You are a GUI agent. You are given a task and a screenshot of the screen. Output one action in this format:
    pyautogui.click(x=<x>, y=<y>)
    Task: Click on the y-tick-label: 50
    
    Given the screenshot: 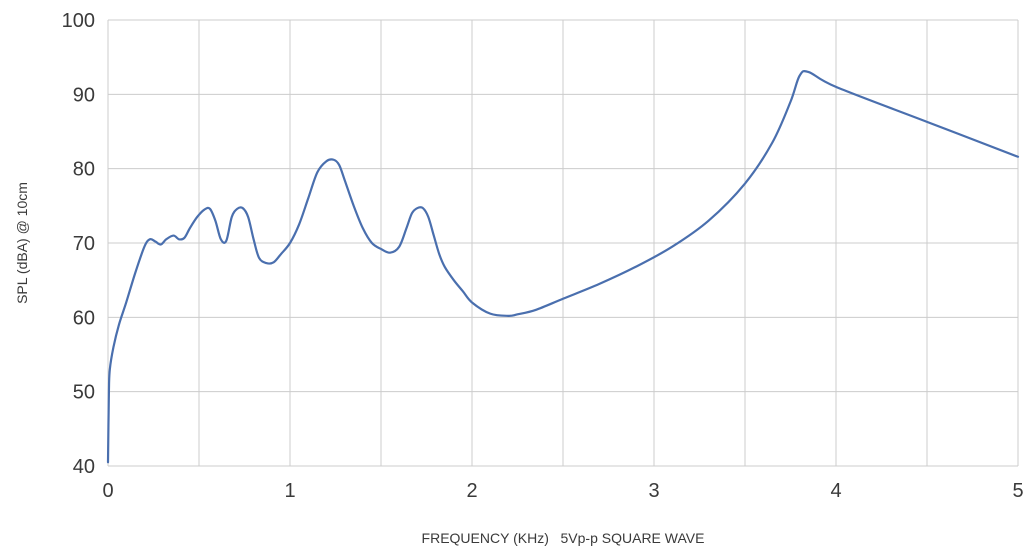 What is the action you would take?
    pyautogui.click(x=84, y=393)
    